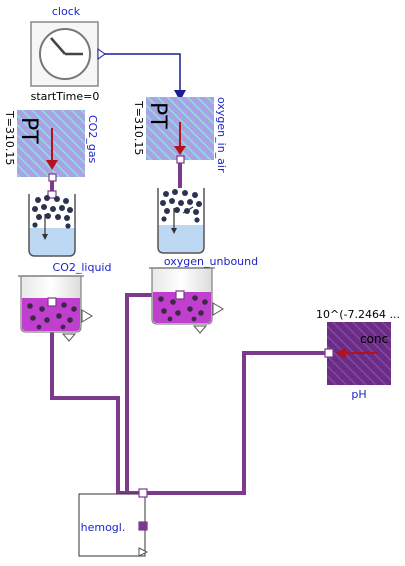 The height and width of the screenshot is (566, 405). What do you see at coordinates (143, 493) in the screenshot?
I see `hemoglobin-port-co2` at bounding box center [143, 493].